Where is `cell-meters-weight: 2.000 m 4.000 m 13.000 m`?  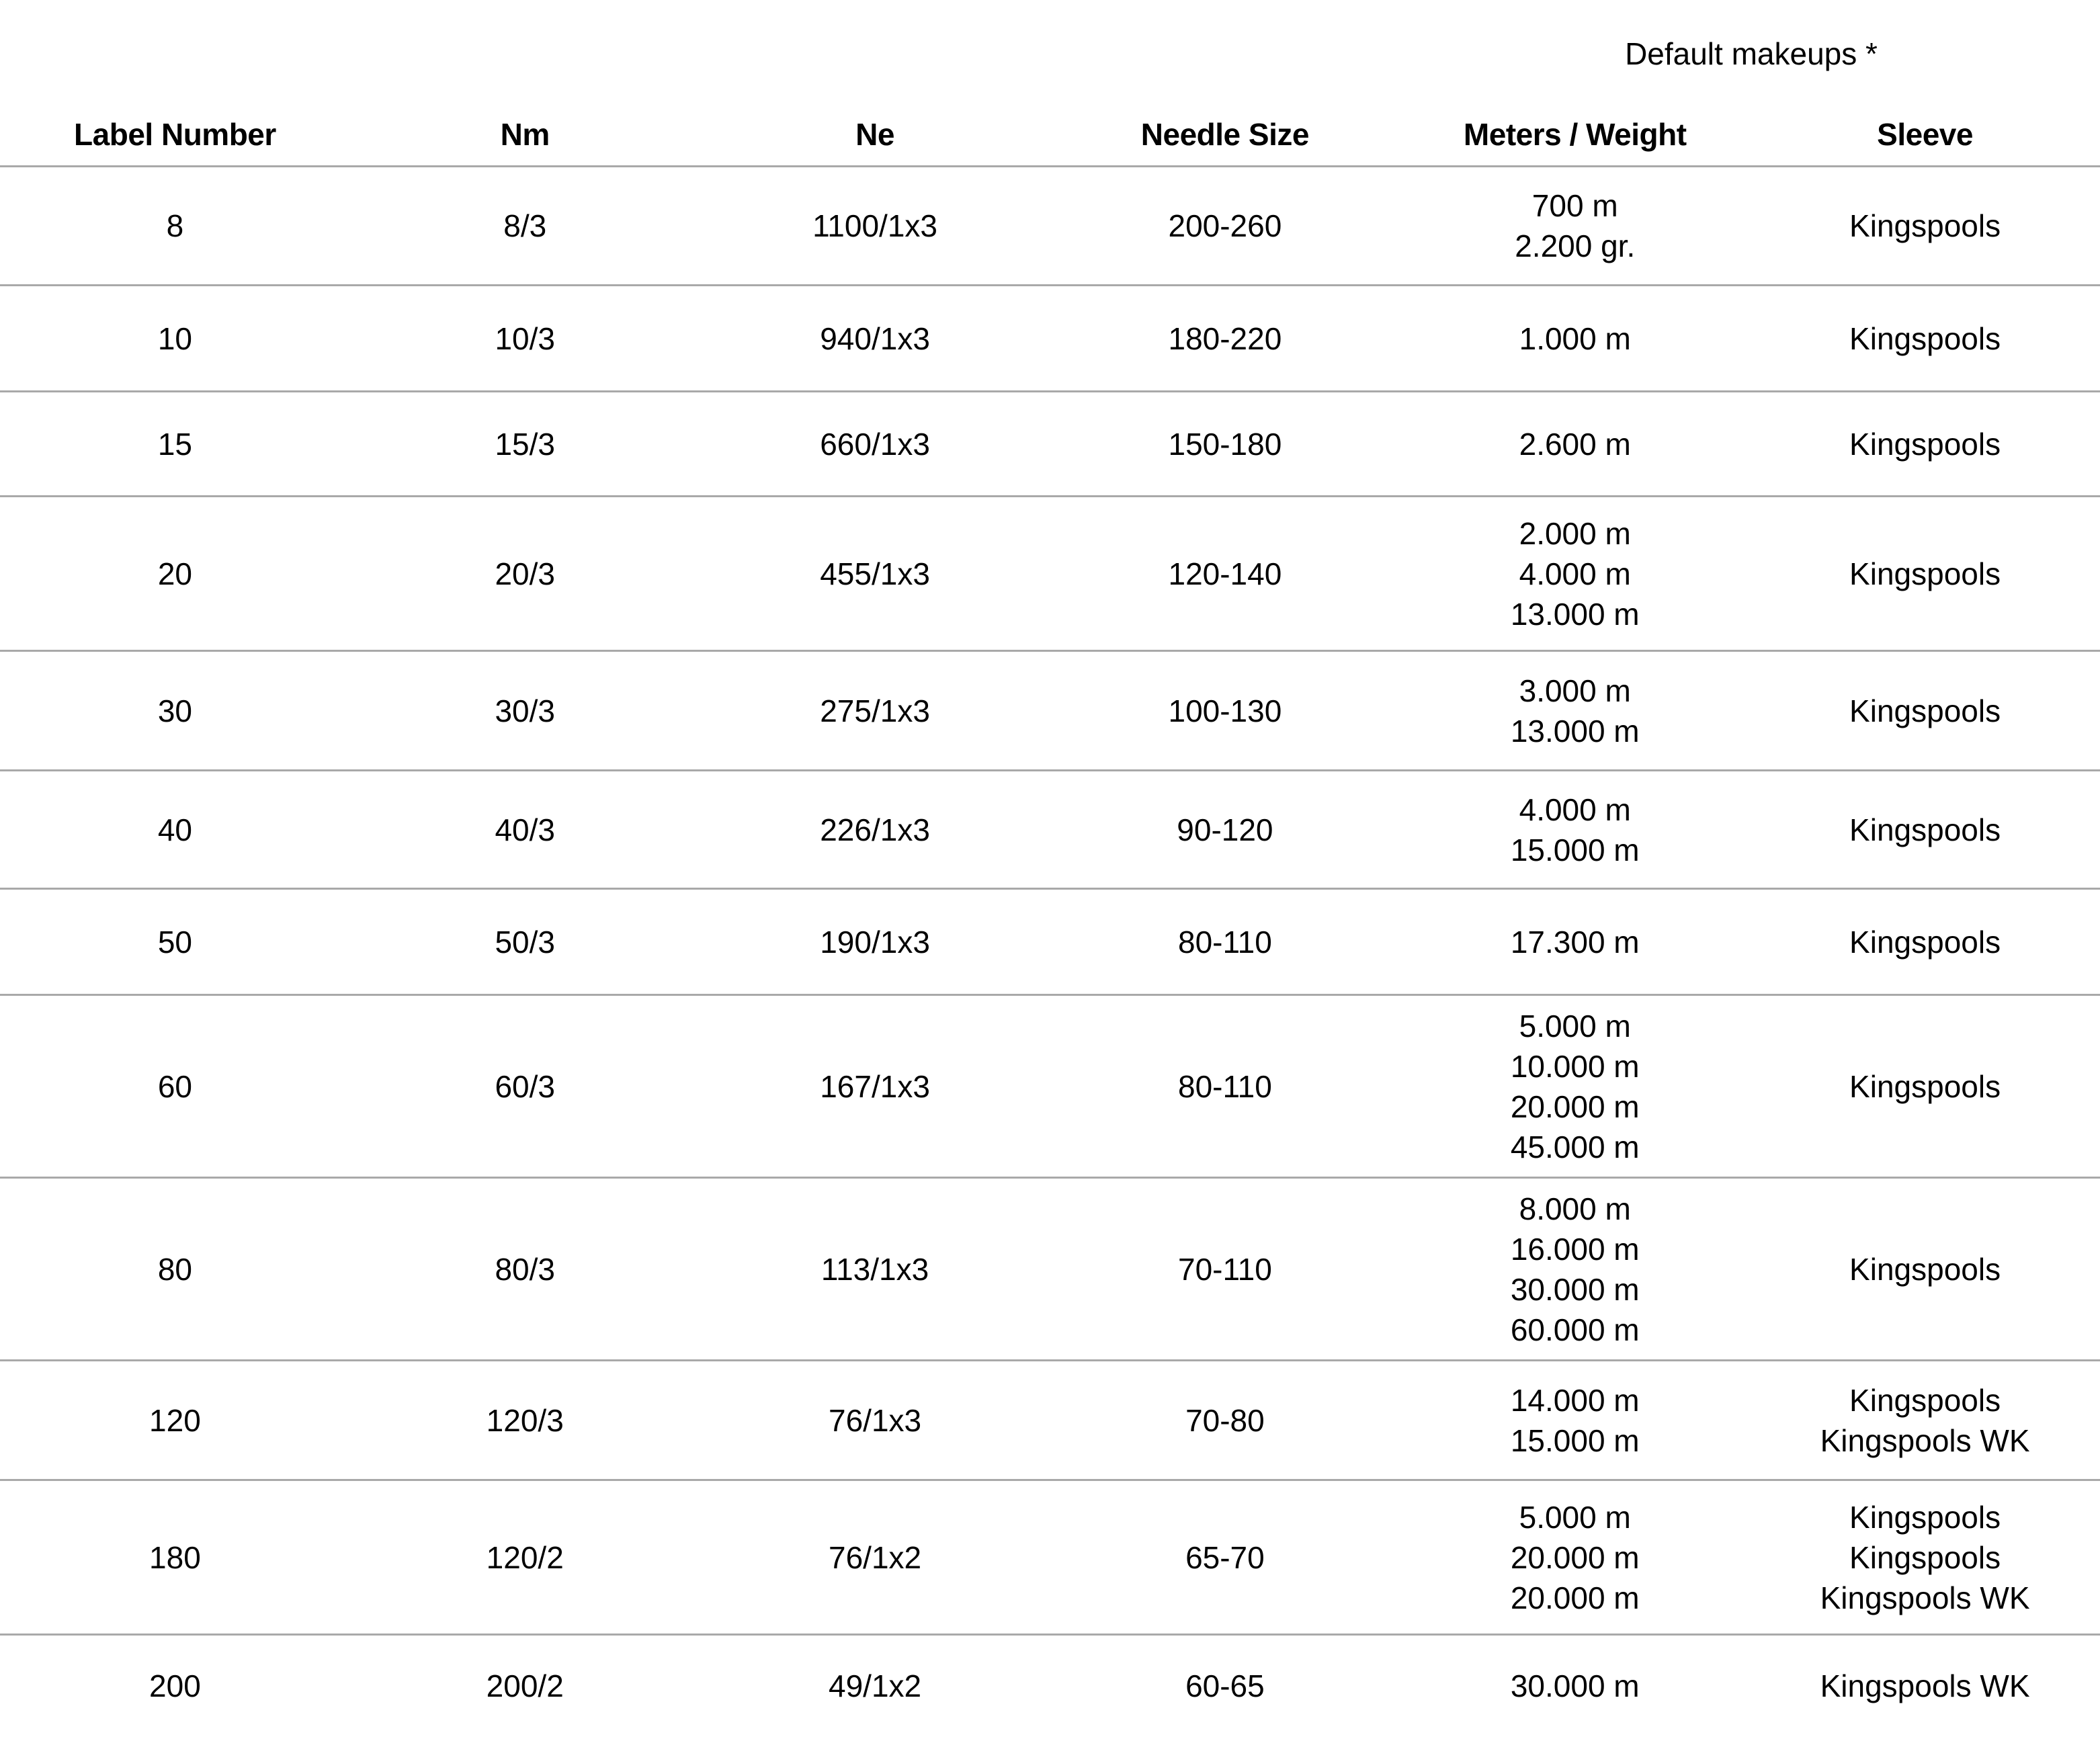 cell-meters-weight: 2.000 m 4.000 m 13.000 m is located at coordinates (1575, 574).